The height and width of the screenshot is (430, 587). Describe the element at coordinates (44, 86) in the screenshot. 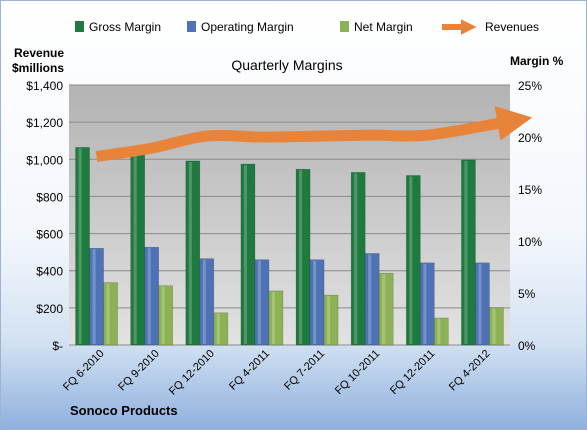

I see `left-tick-label: $1,400` at that location.